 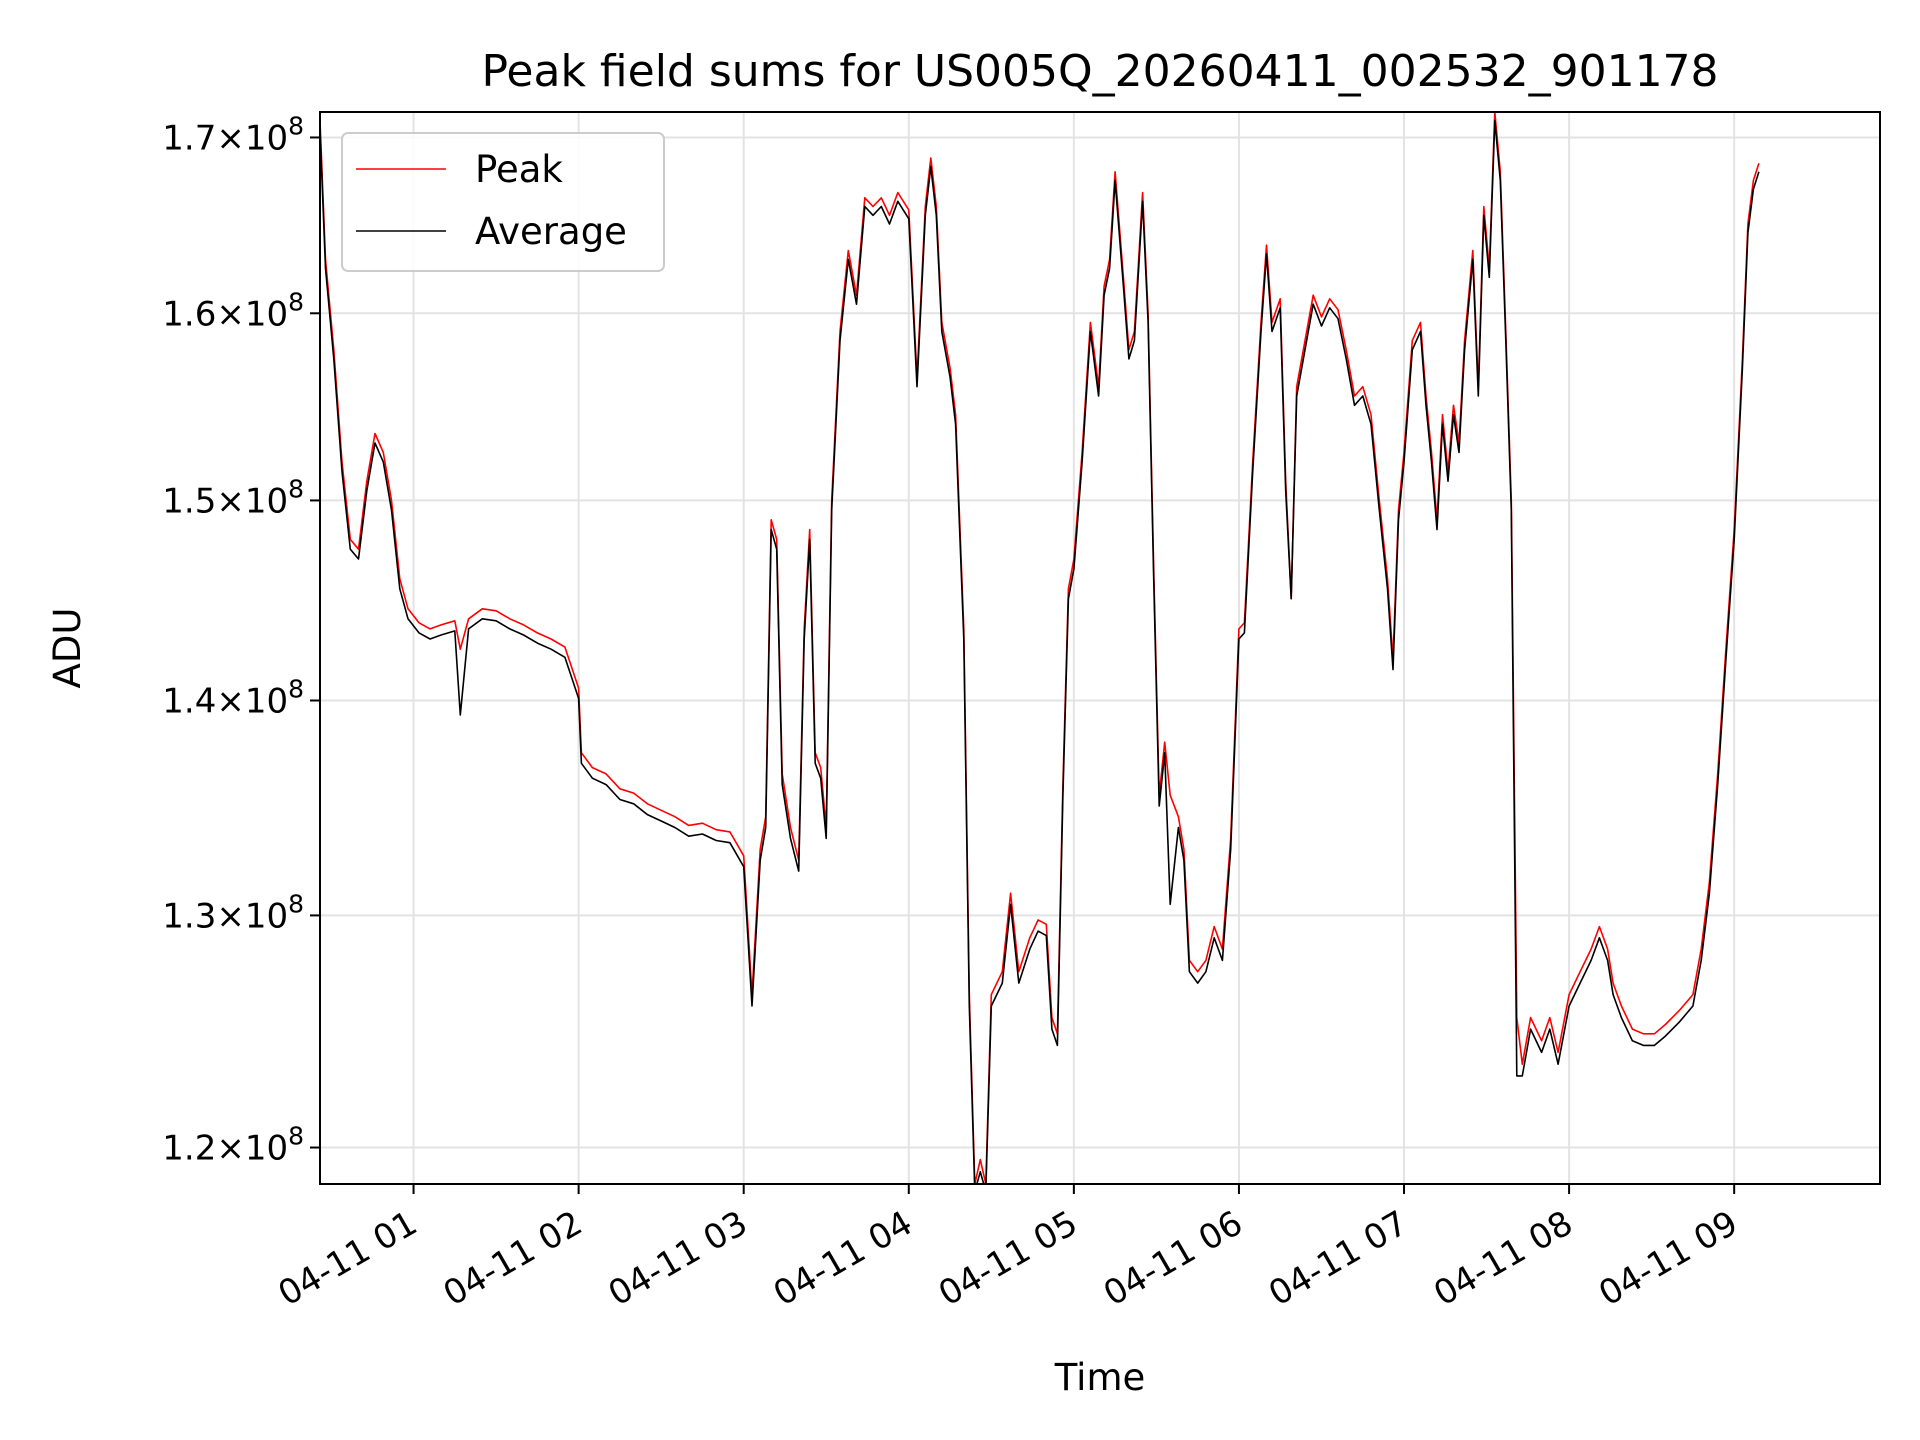 What do you see at coordinates (519, 169) in the screenshot?
I see `legend-peak-label: Peak` at bounding box center [519, 169].